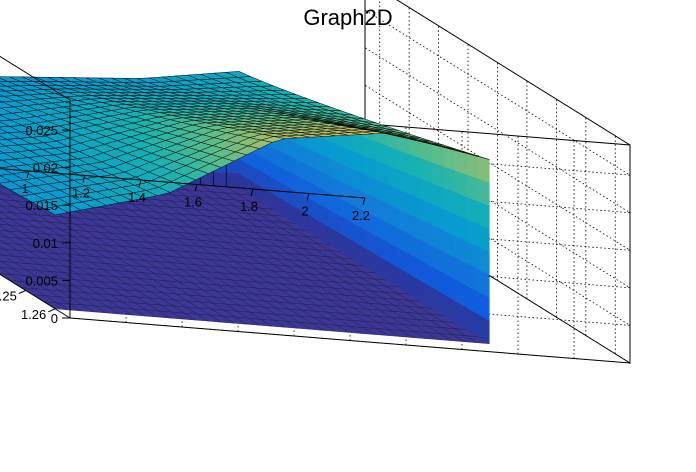  What do you see at coordinates (24, 188) in the screenshot?
I see `x-tick-label: 1` at bounding box center [24, 188].